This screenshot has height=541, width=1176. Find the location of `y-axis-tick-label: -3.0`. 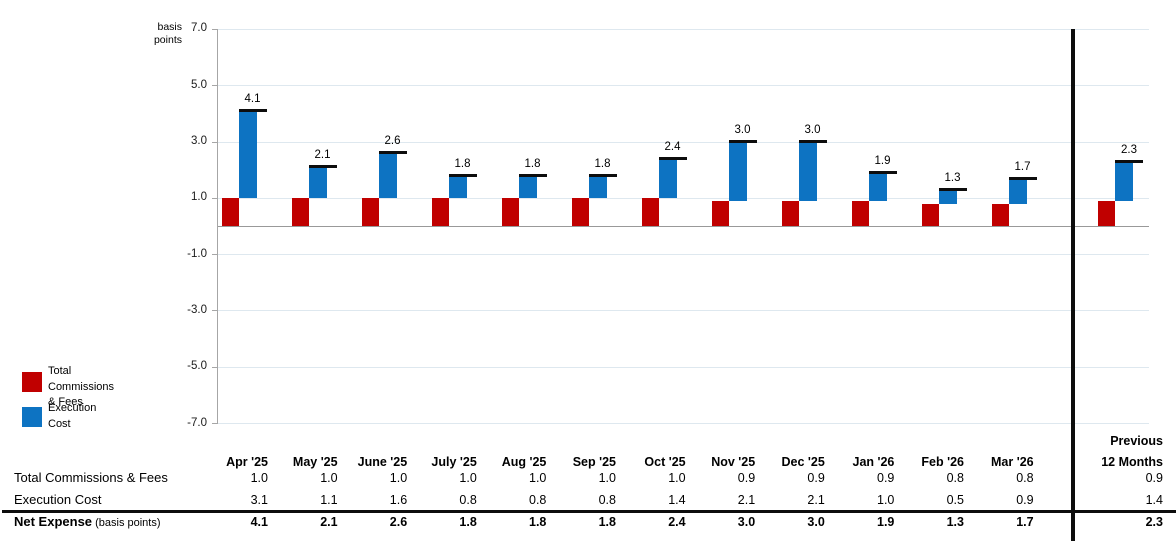

y-axis-tick-label: -3.0 is located at coordinates (197, 309).